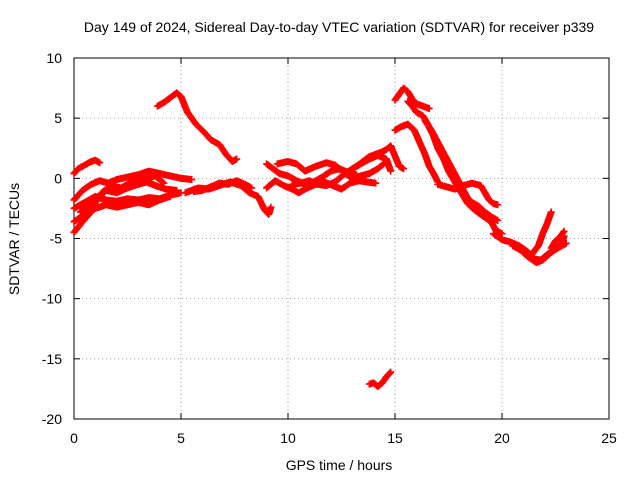  I want to click on data-series-s21, so click(478, 205).